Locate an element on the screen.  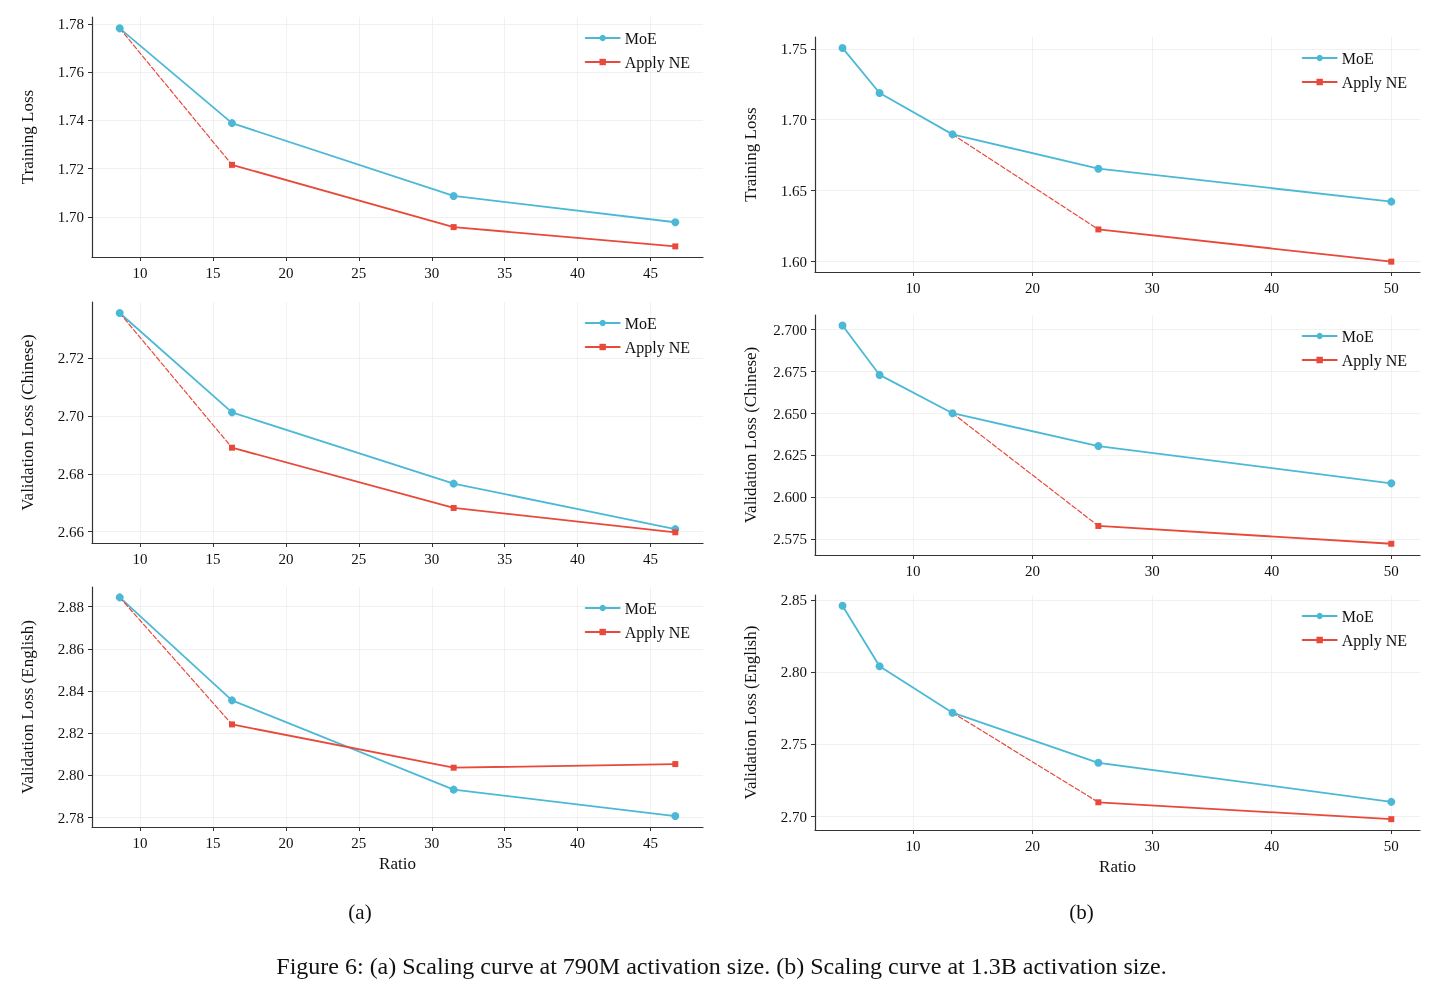
y-tick-label: 1.60 is located at coordinates (793, 261).